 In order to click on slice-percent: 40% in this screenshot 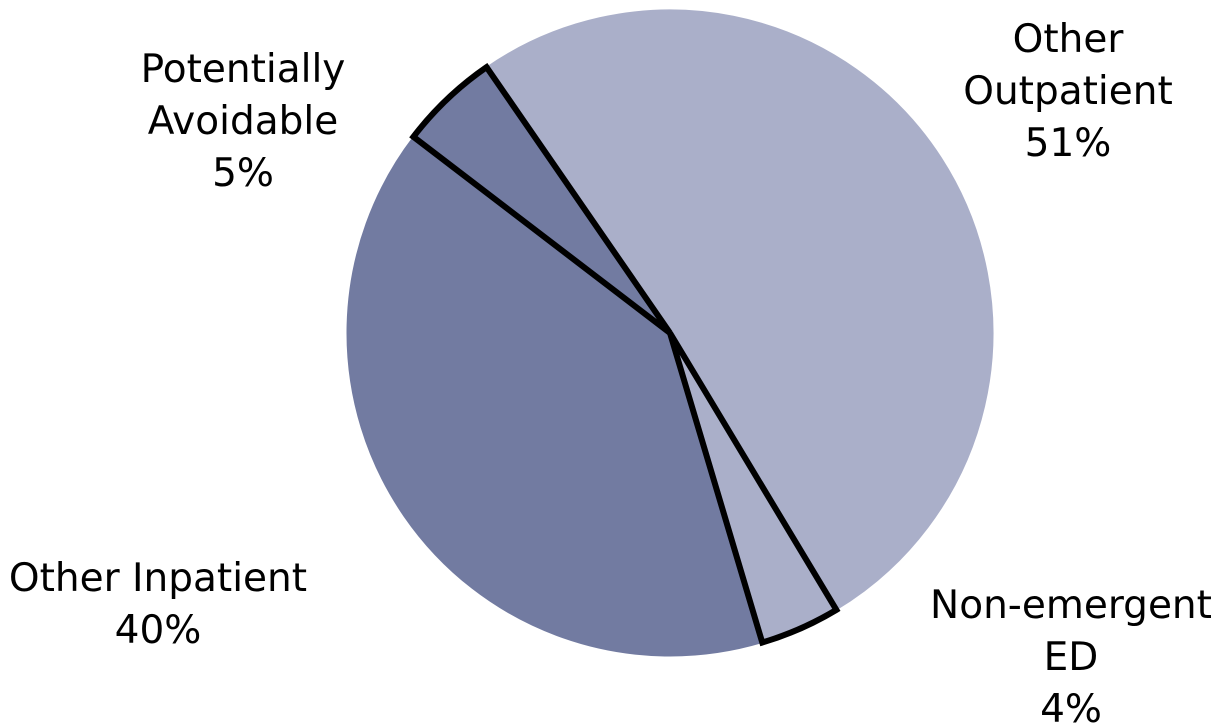, I will do `click(158, 630)`.